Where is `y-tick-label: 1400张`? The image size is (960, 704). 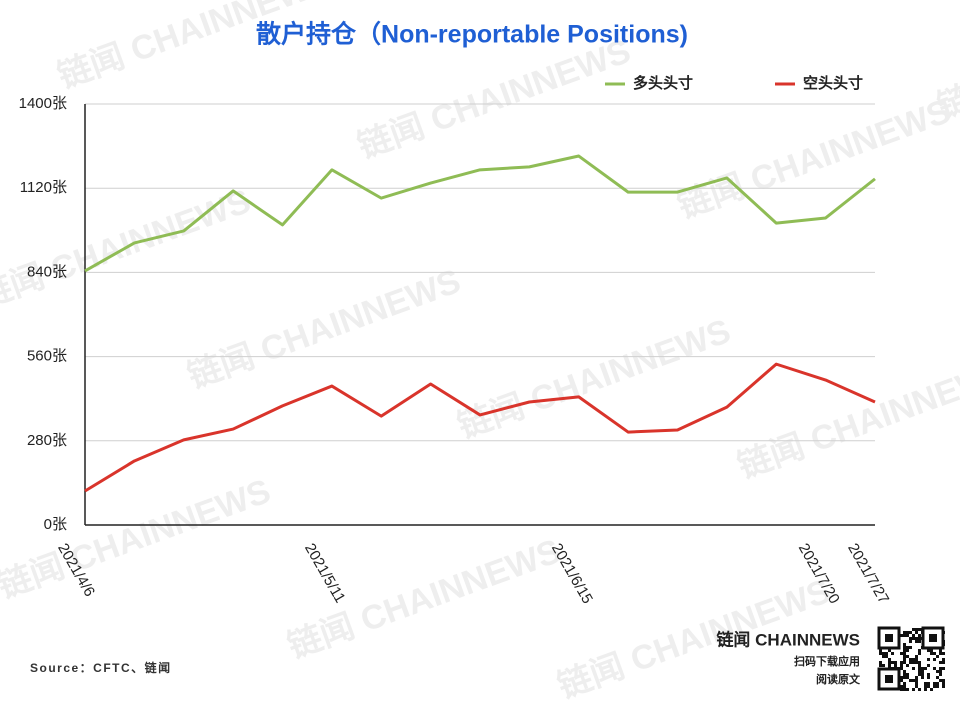 y-tick-label: 1400张 is located at coordinates (43, 103).